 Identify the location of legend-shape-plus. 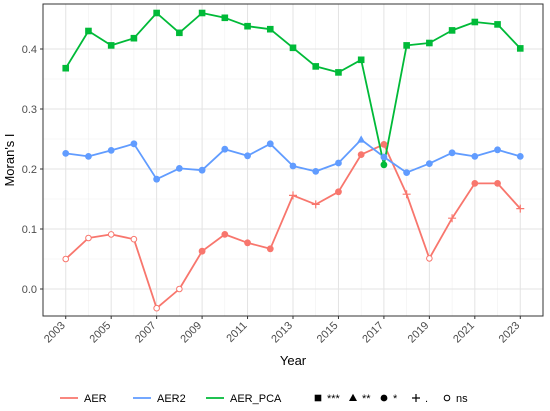
(416, 398).